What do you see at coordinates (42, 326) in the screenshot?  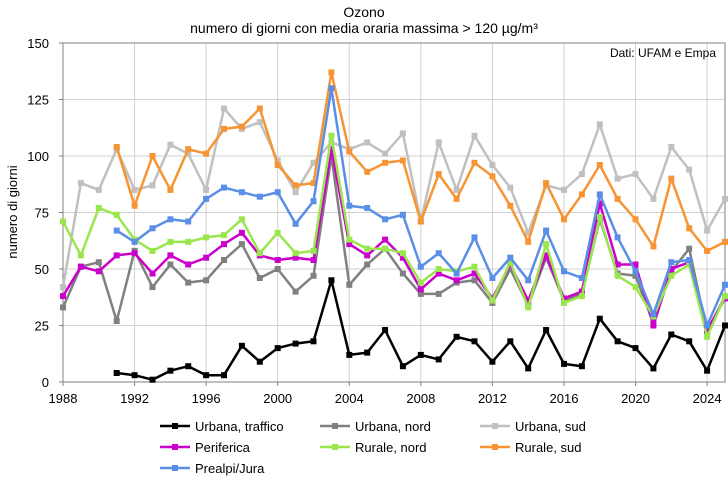 I see `y-tick-label: 25` at bounding box center [42, 326].